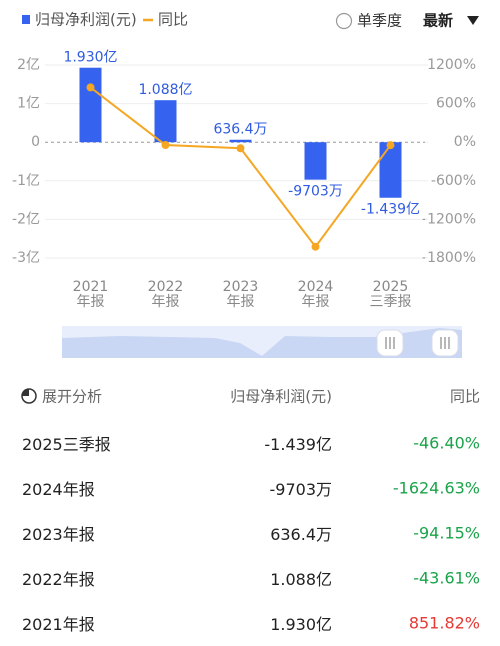 Image resolution: width=500 pixels, height=646 pixels. I want to click on y2-tick-label: 1200%, so click(451, 65).